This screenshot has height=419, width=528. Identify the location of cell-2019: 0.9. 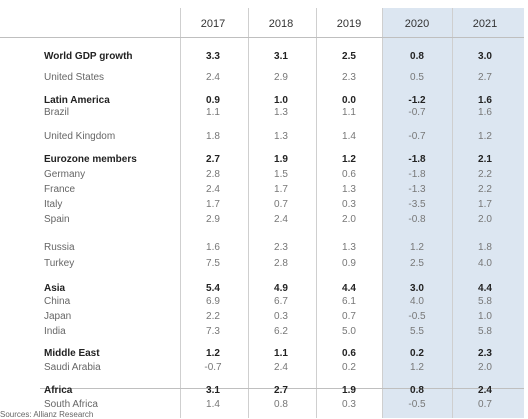
(349, 263).